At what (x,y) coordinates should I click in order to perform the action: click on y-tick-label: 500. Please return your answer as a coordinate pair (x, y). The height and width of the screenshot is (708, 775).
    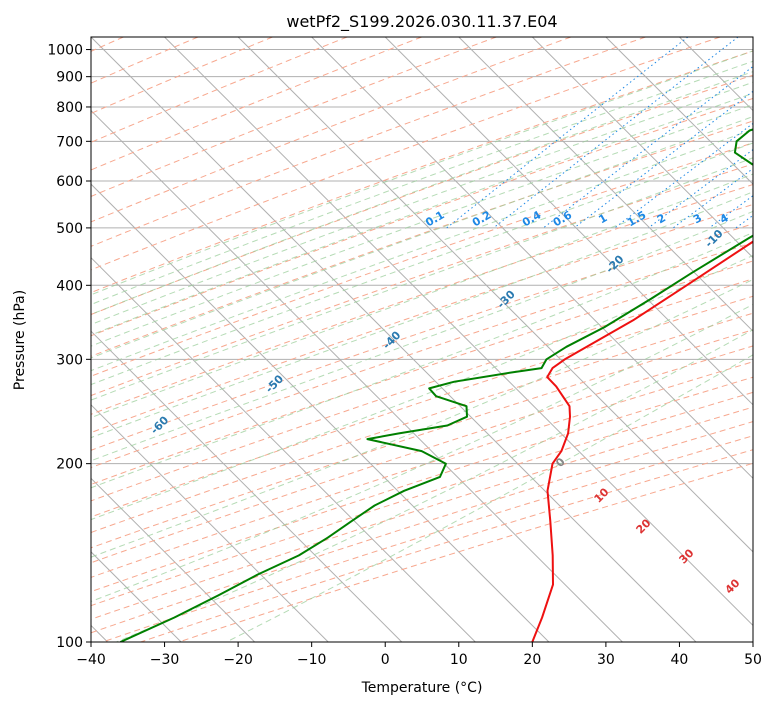
    Looking at the image, I should click on (69, 229).